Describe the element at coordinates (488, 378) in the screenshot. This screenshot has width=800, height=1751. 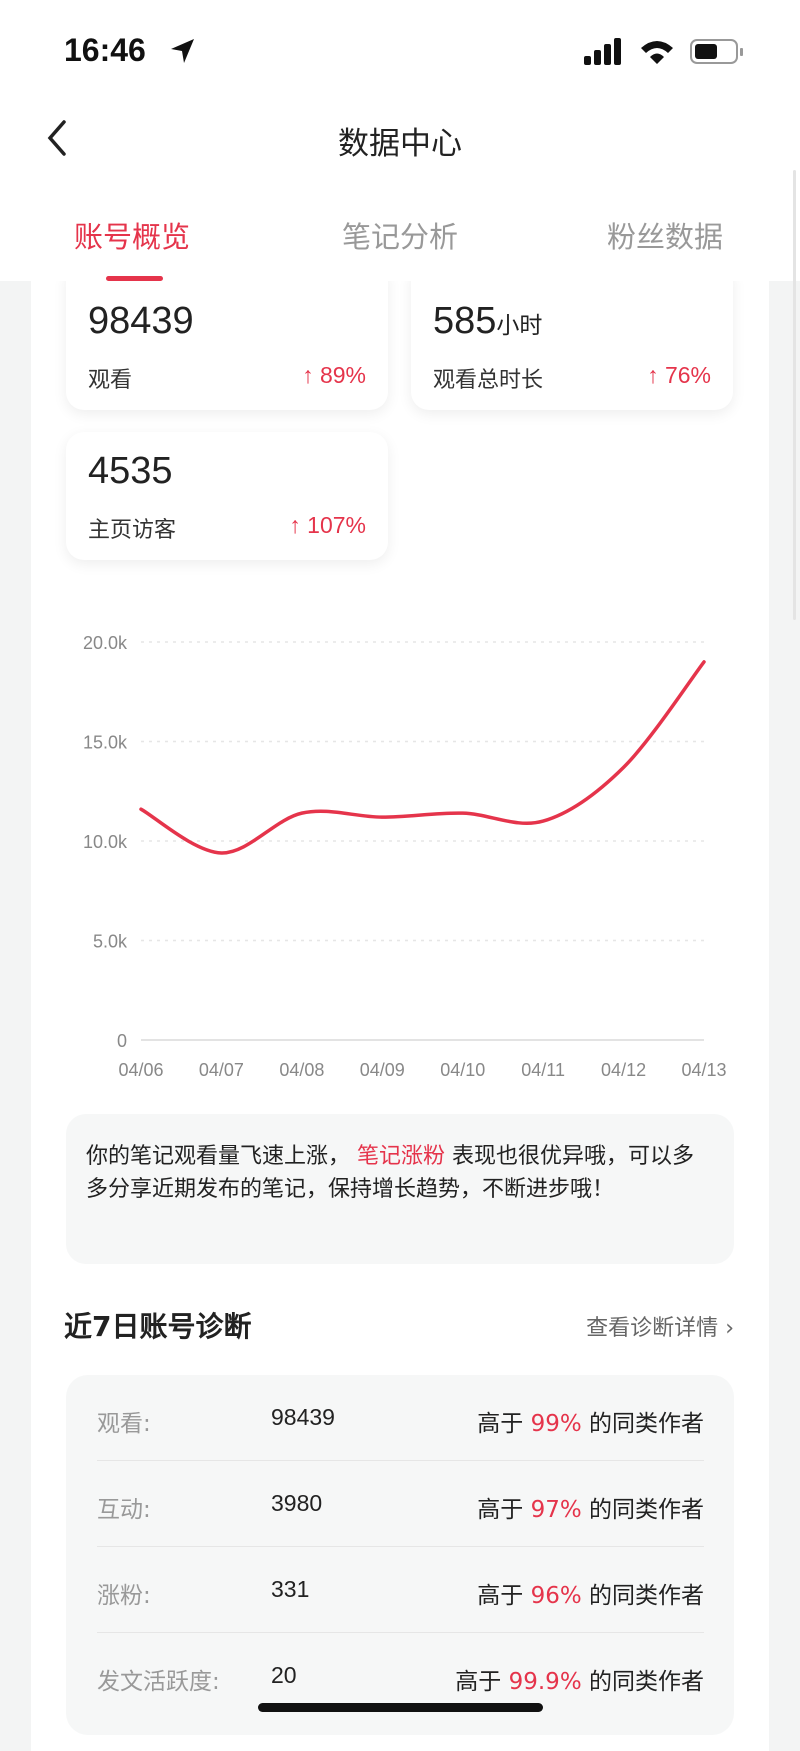
I see `metric-label: 观看总时长` at that location.